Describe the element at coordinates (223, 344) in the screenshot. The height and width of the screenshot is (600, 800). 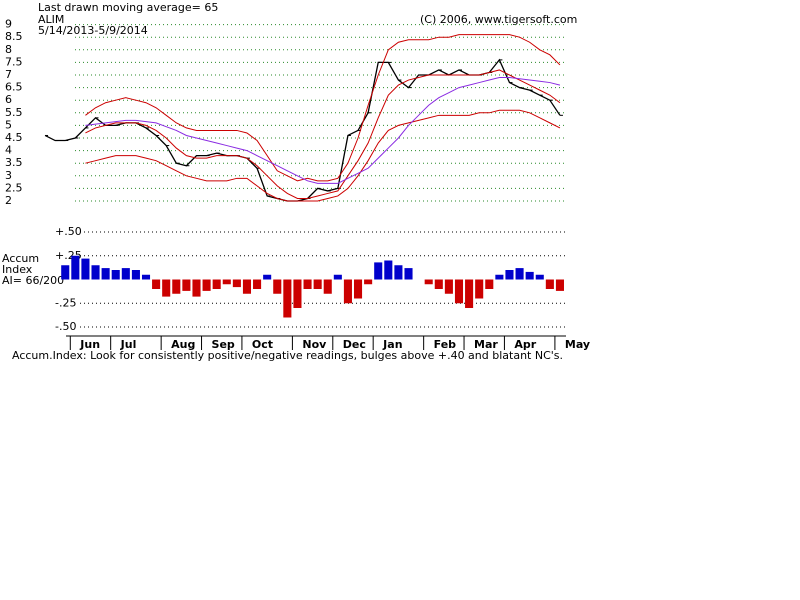
I see `x-tick-label: Sep` at that location.